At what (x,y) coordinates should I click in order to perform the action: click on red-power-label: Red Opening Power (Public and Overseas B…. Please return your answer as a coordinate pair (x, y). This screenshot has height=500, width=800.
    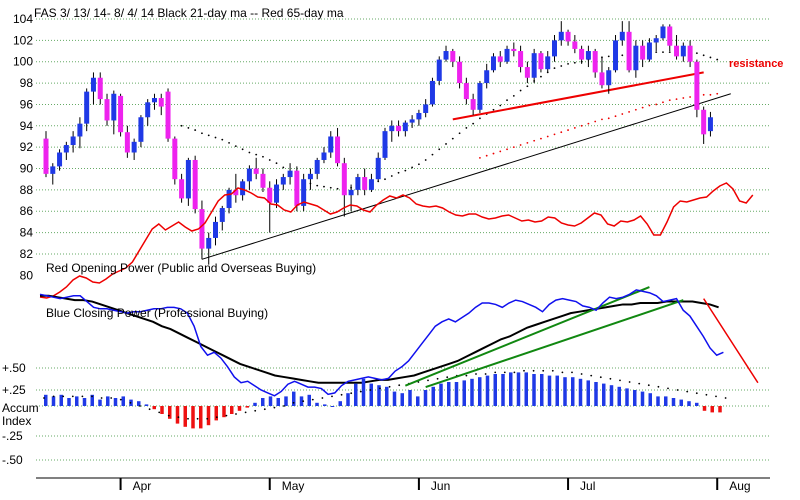
    Looking at the image, I should click on (181, 268).